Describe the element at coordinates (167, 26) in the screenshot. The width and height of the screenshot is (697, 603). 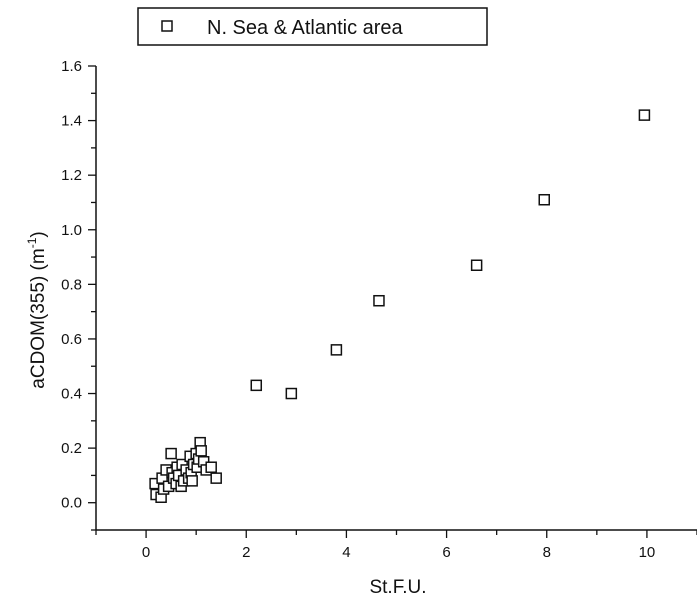
I see `legend-marker` at that location.